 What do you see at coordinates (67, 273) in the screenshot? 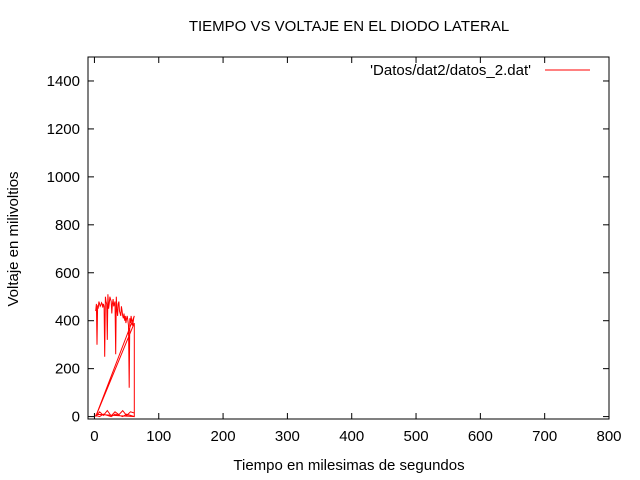
I see `y-tick-label: 600` at bounding box center [67, 273].